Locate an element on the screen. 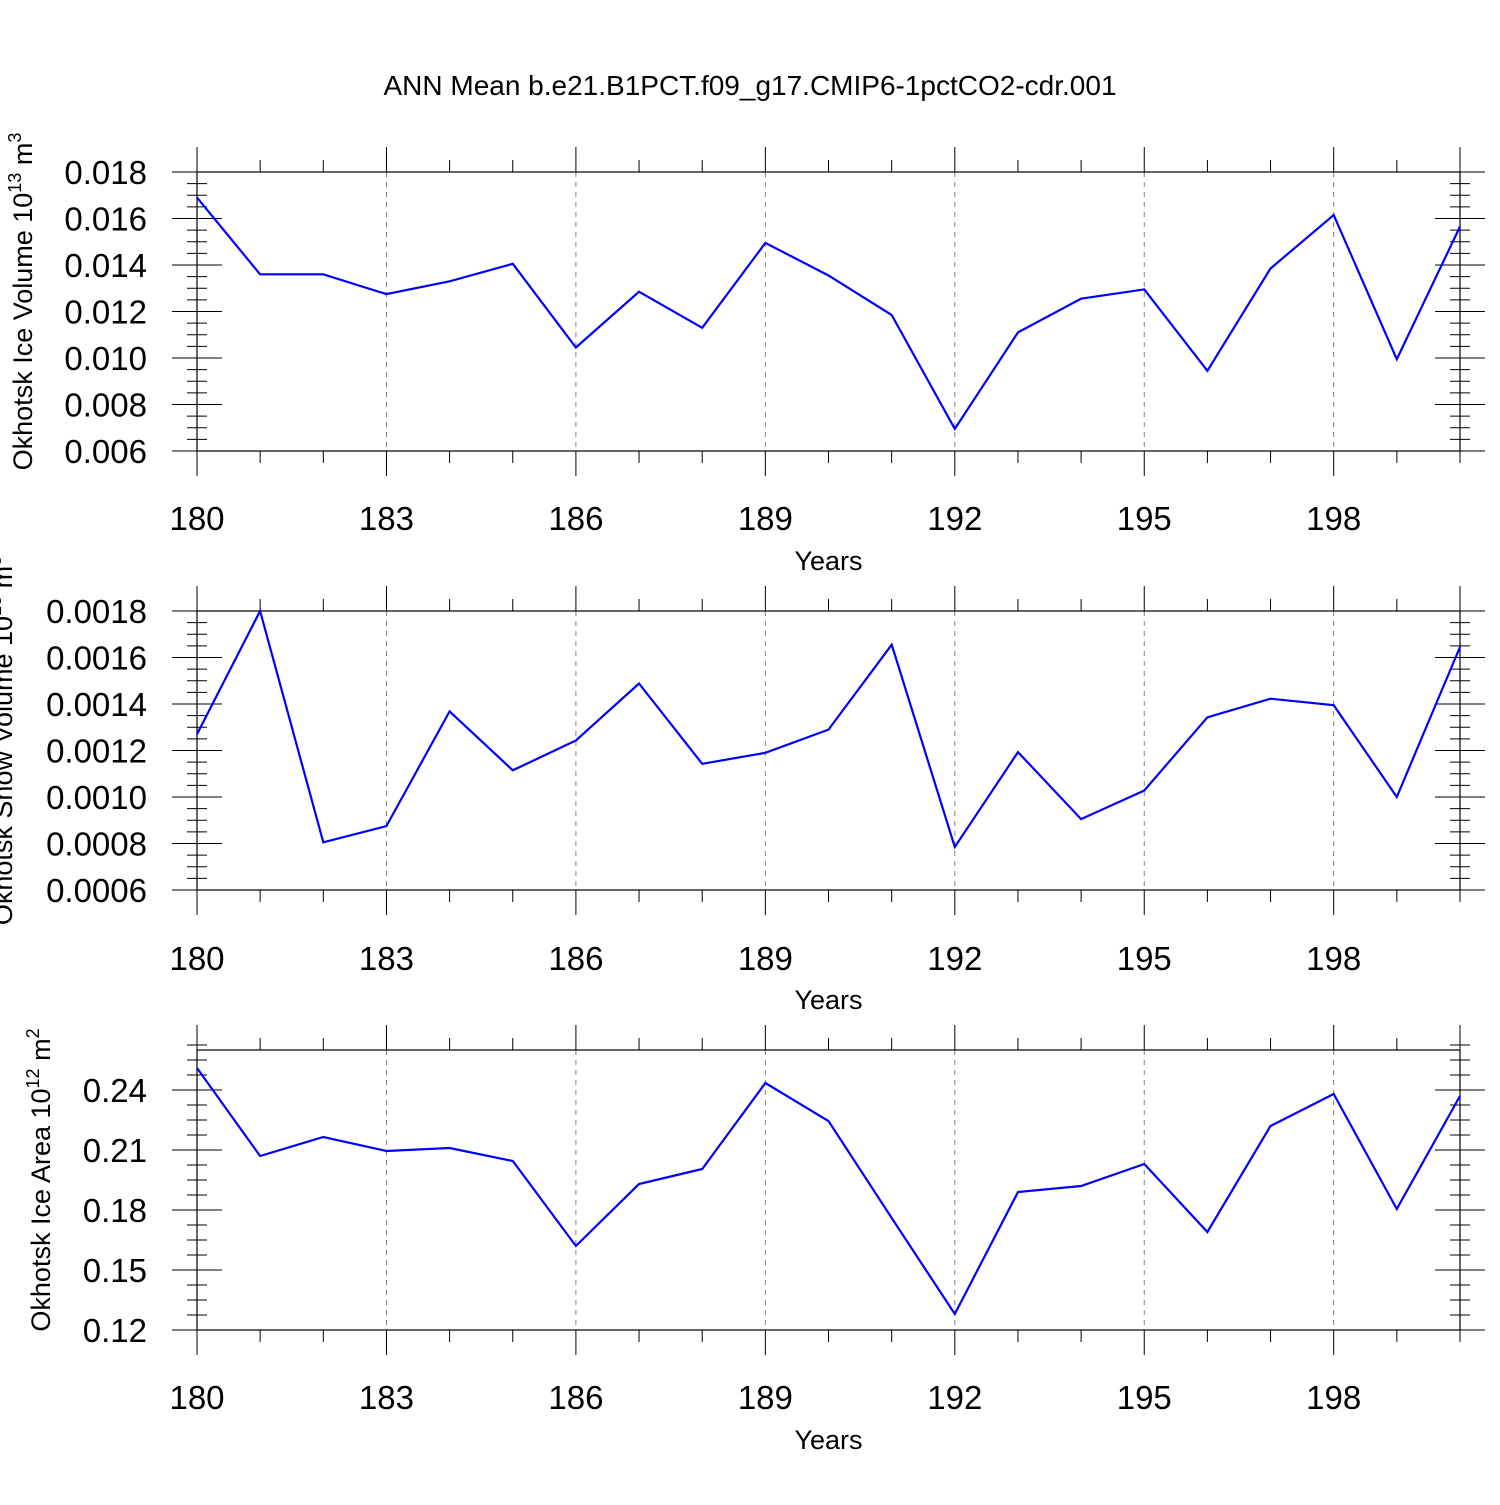 The width and height of the screenshot is (1500, 1505). y-axis-title-superscript: 12 is located at coordinates (33, 1078).